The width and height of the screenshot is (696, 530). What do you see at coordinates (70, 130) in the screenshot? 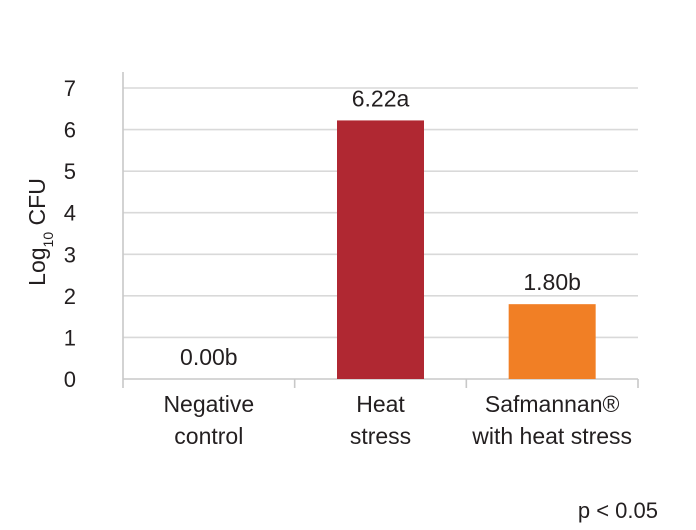
I see `y-tick-label: 6` at bounding box center [70, 130].